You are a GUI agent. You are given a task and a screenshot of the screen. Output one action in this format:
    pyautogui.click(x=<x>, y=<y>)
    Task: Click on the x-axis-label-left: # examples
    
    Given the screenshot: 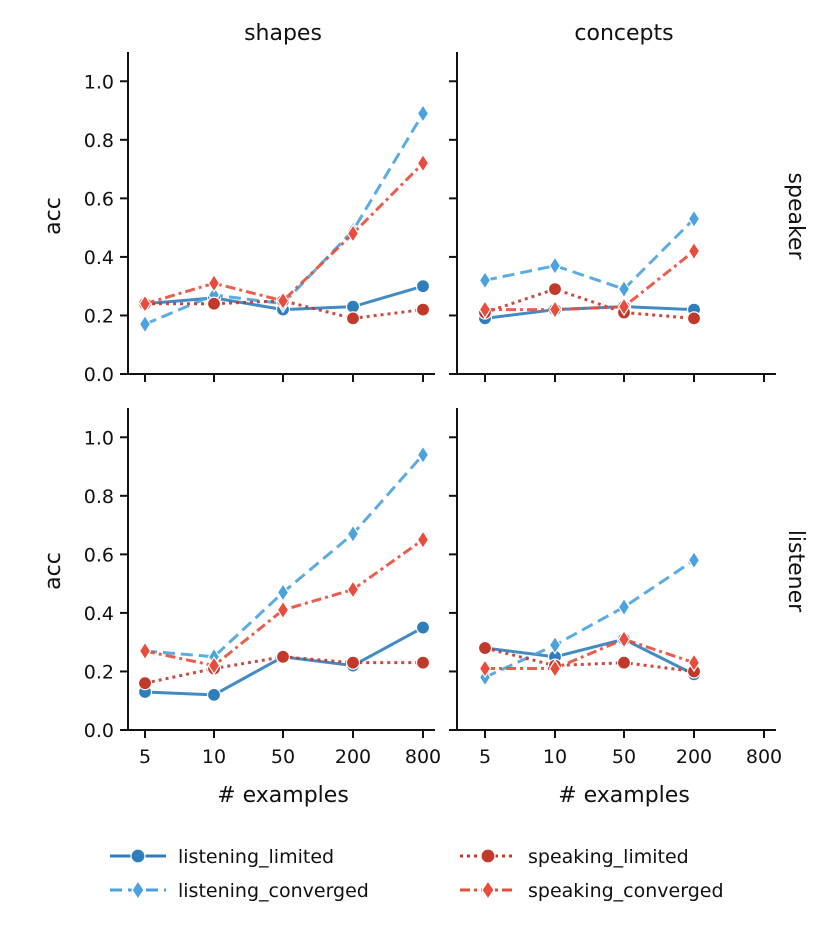 What is the action you would take?
    pyautogui.click(x=283, y=795)
    